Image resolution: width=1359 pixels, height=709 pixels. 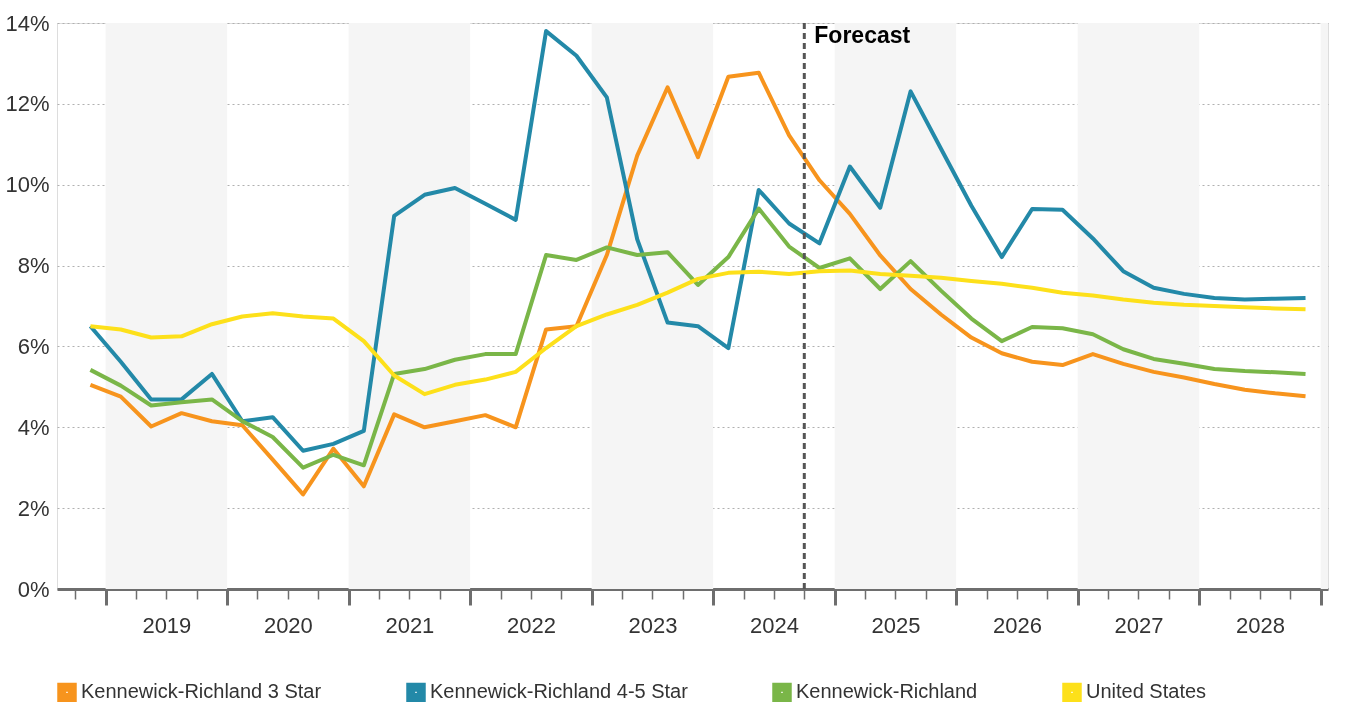 I want to click on y-tick-label: 8%, so click(x=33, y=266).